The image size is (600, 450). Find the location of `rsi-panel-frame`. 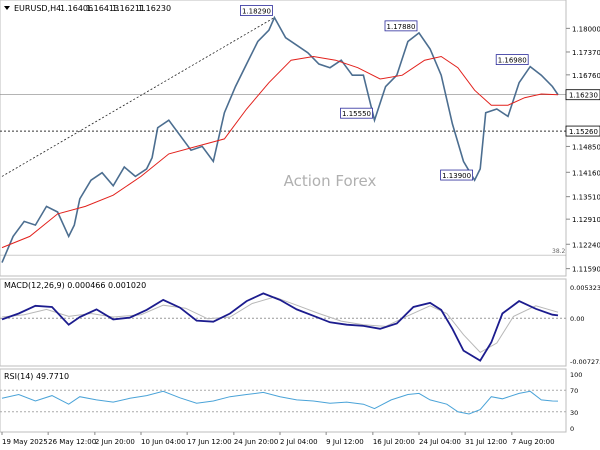

rsi-panel-frame is located at coordinates (283, 400).